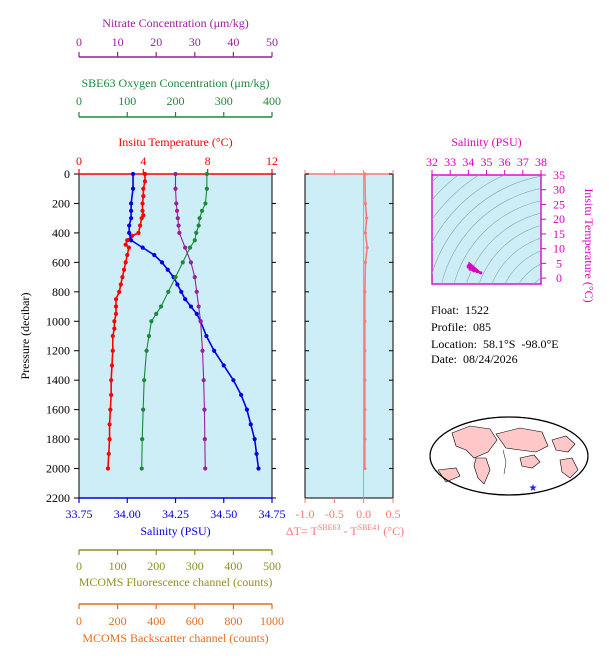 The height and width of the screenshot is (668, 609). I want to click on nitrate-tick-label: 0, so click(79, 42).